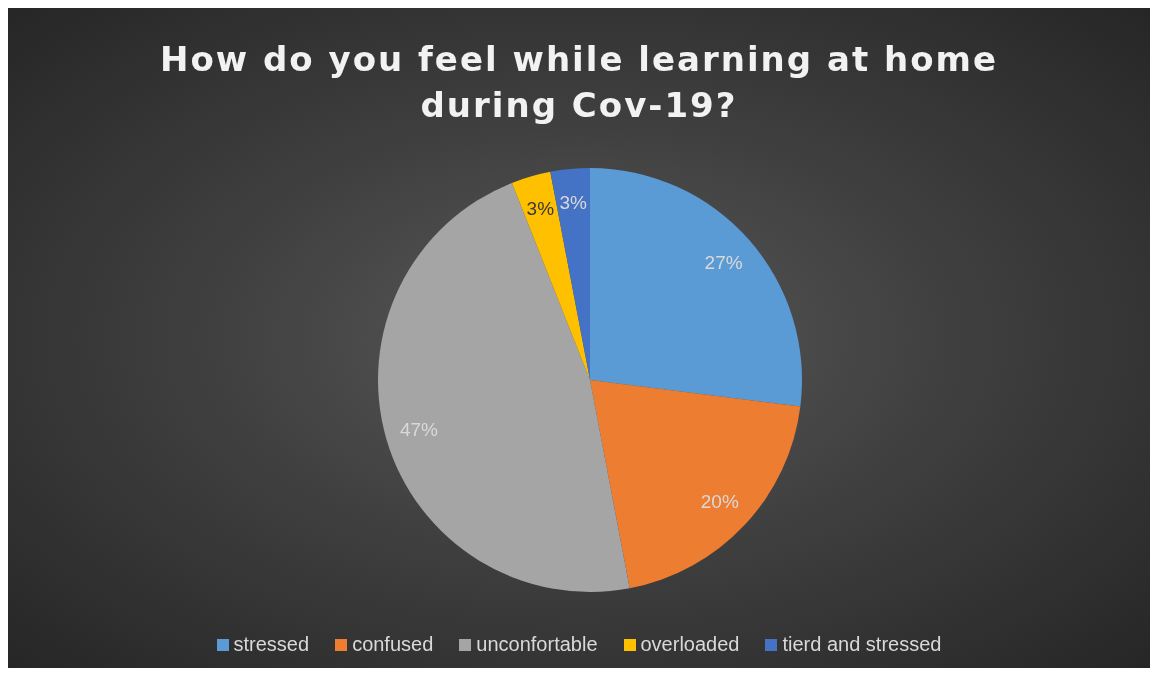  Describe the element at coordinates (537, 644) in the screenshot. I see `legend-label: unconfortable` at that location.